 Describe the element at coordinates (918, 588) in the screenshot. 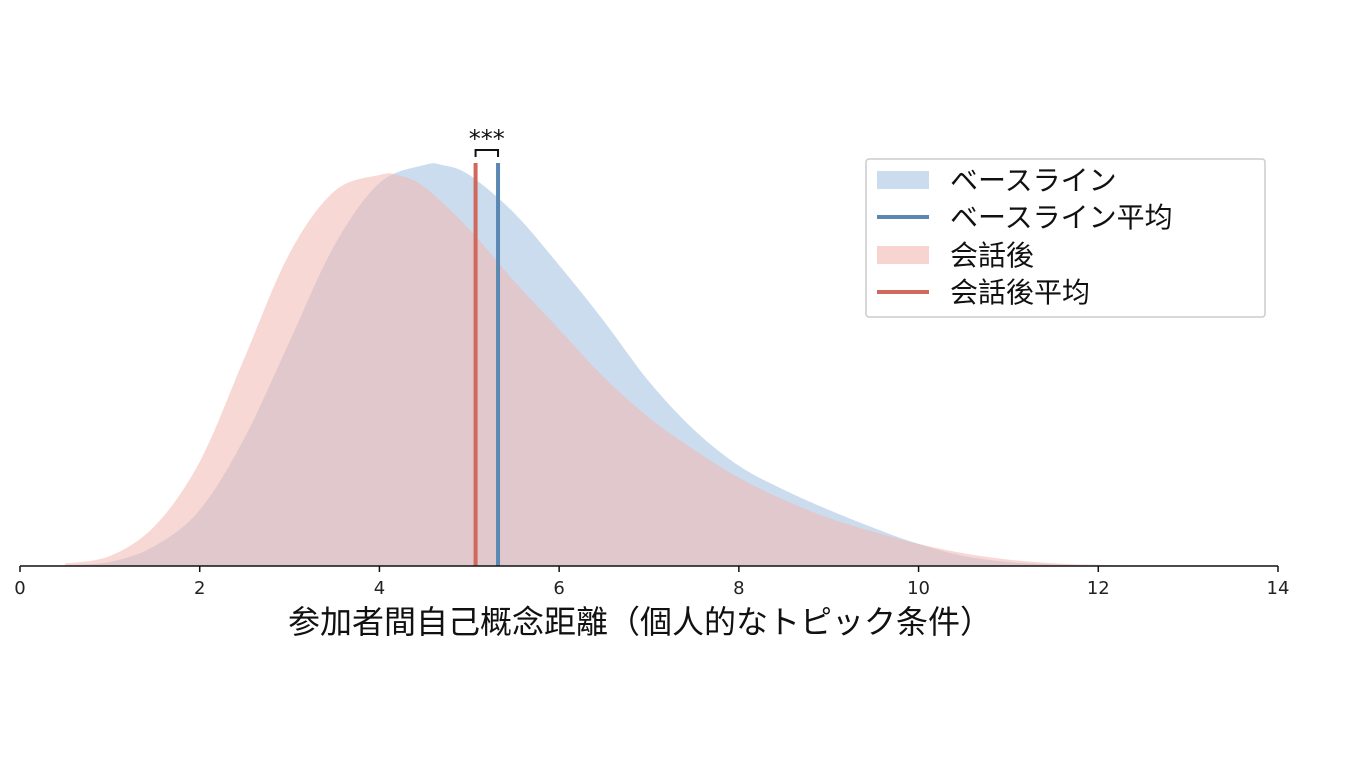

I see `x-tick-label: 10` at that location.